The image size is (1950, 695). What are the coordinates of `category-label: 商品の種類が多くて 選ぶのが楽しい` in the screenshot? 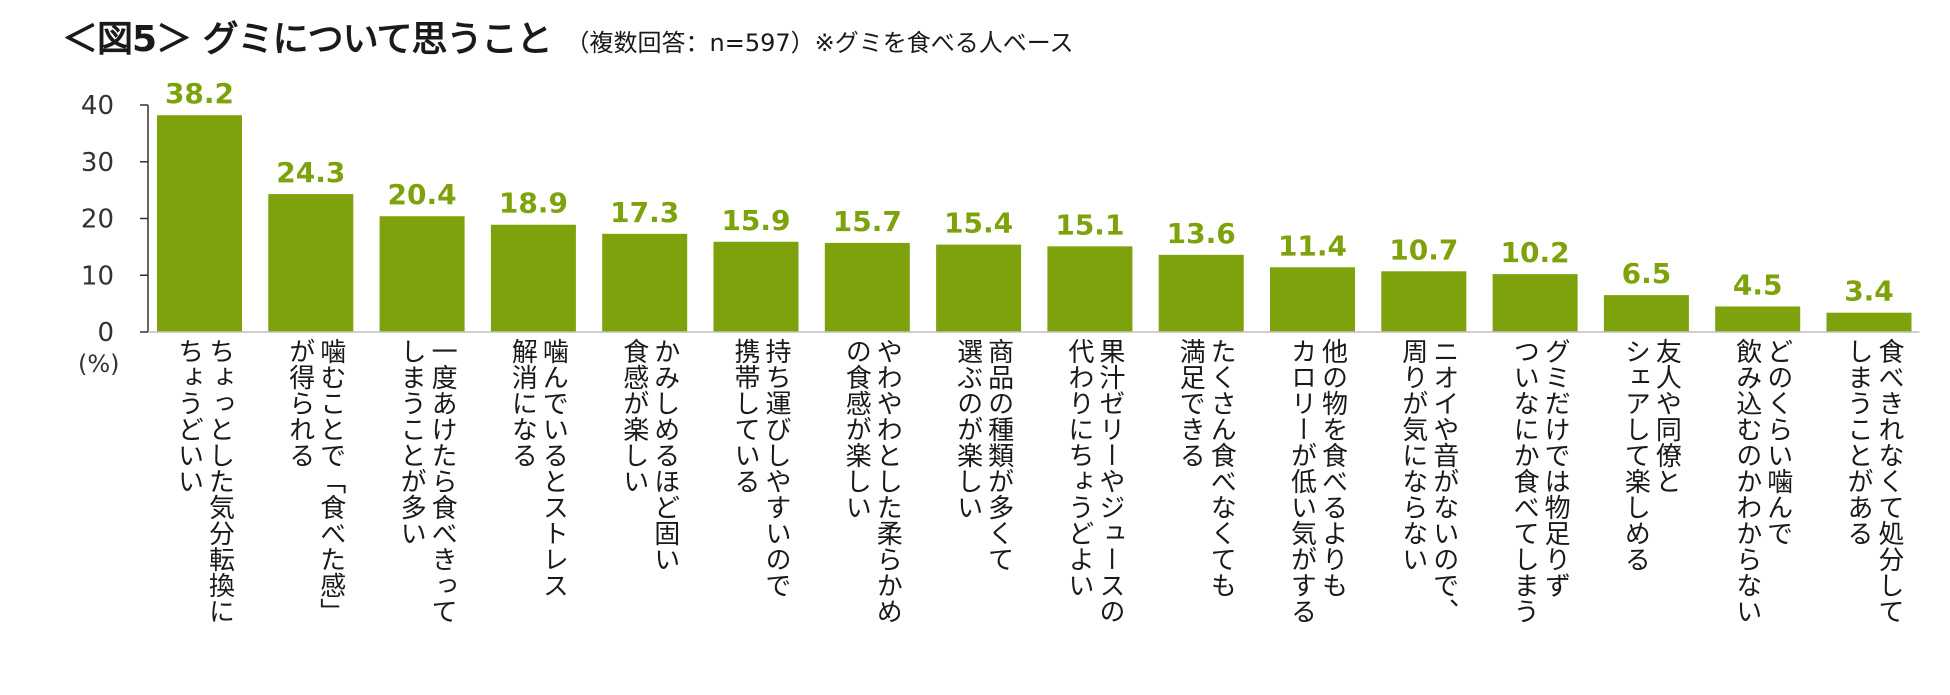 It's located at (983, 455).